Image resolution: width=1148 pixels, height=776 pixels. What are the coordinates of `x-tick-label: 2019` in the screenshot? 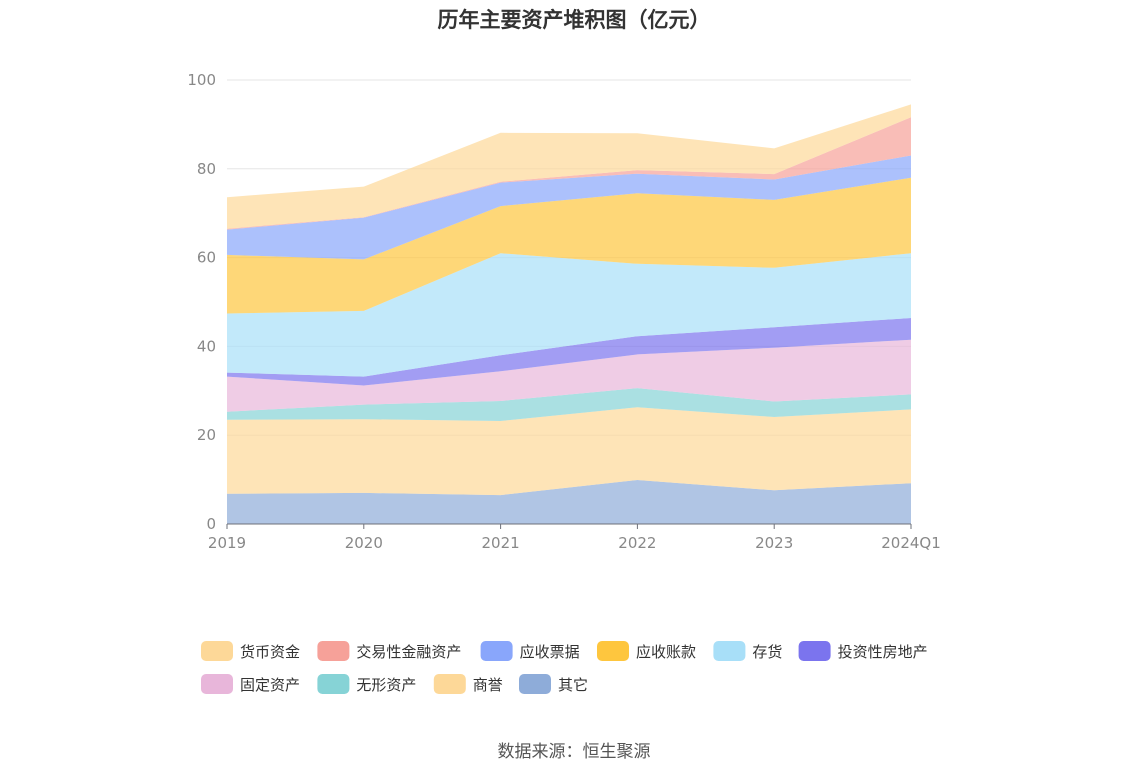 It's located at (227, 543).